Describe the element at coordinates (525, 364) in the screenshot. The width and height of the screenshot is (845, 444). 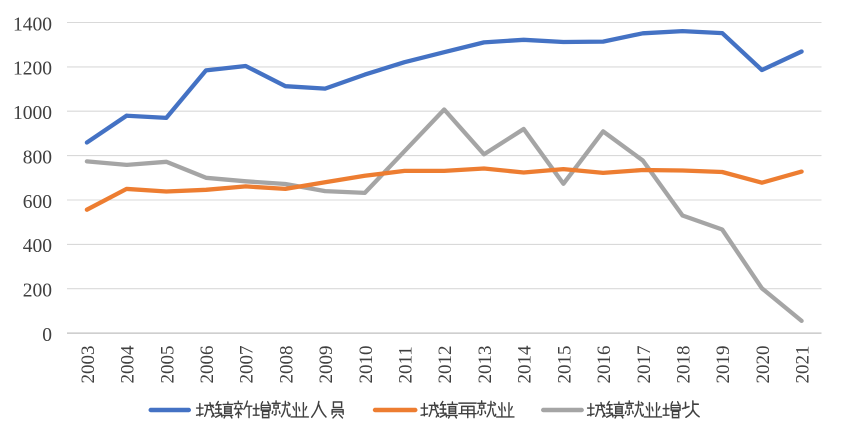
I see `svg-text: 2014` at that location.